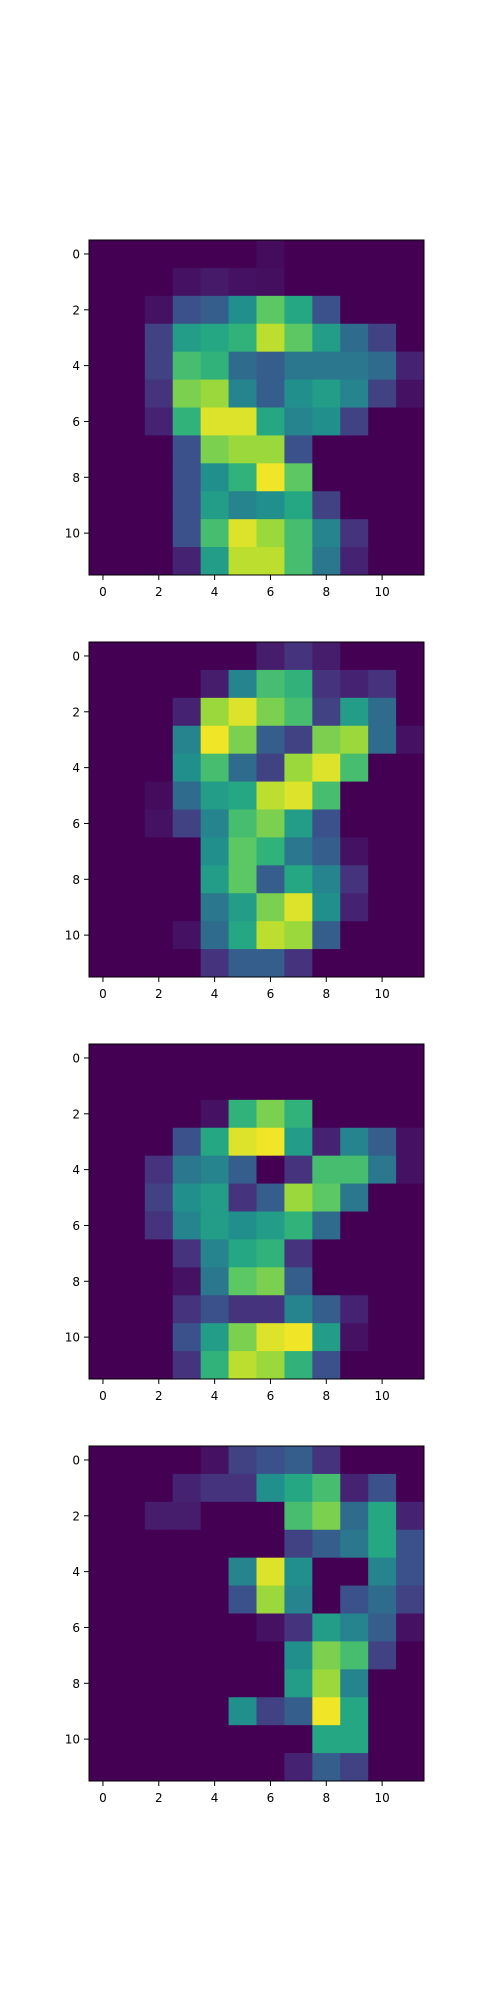 This screenshot has height=2000, width=500. Describe the element at coordinates (271, 592) in the screenshot. I see `x-tick-label: 6` at that location.